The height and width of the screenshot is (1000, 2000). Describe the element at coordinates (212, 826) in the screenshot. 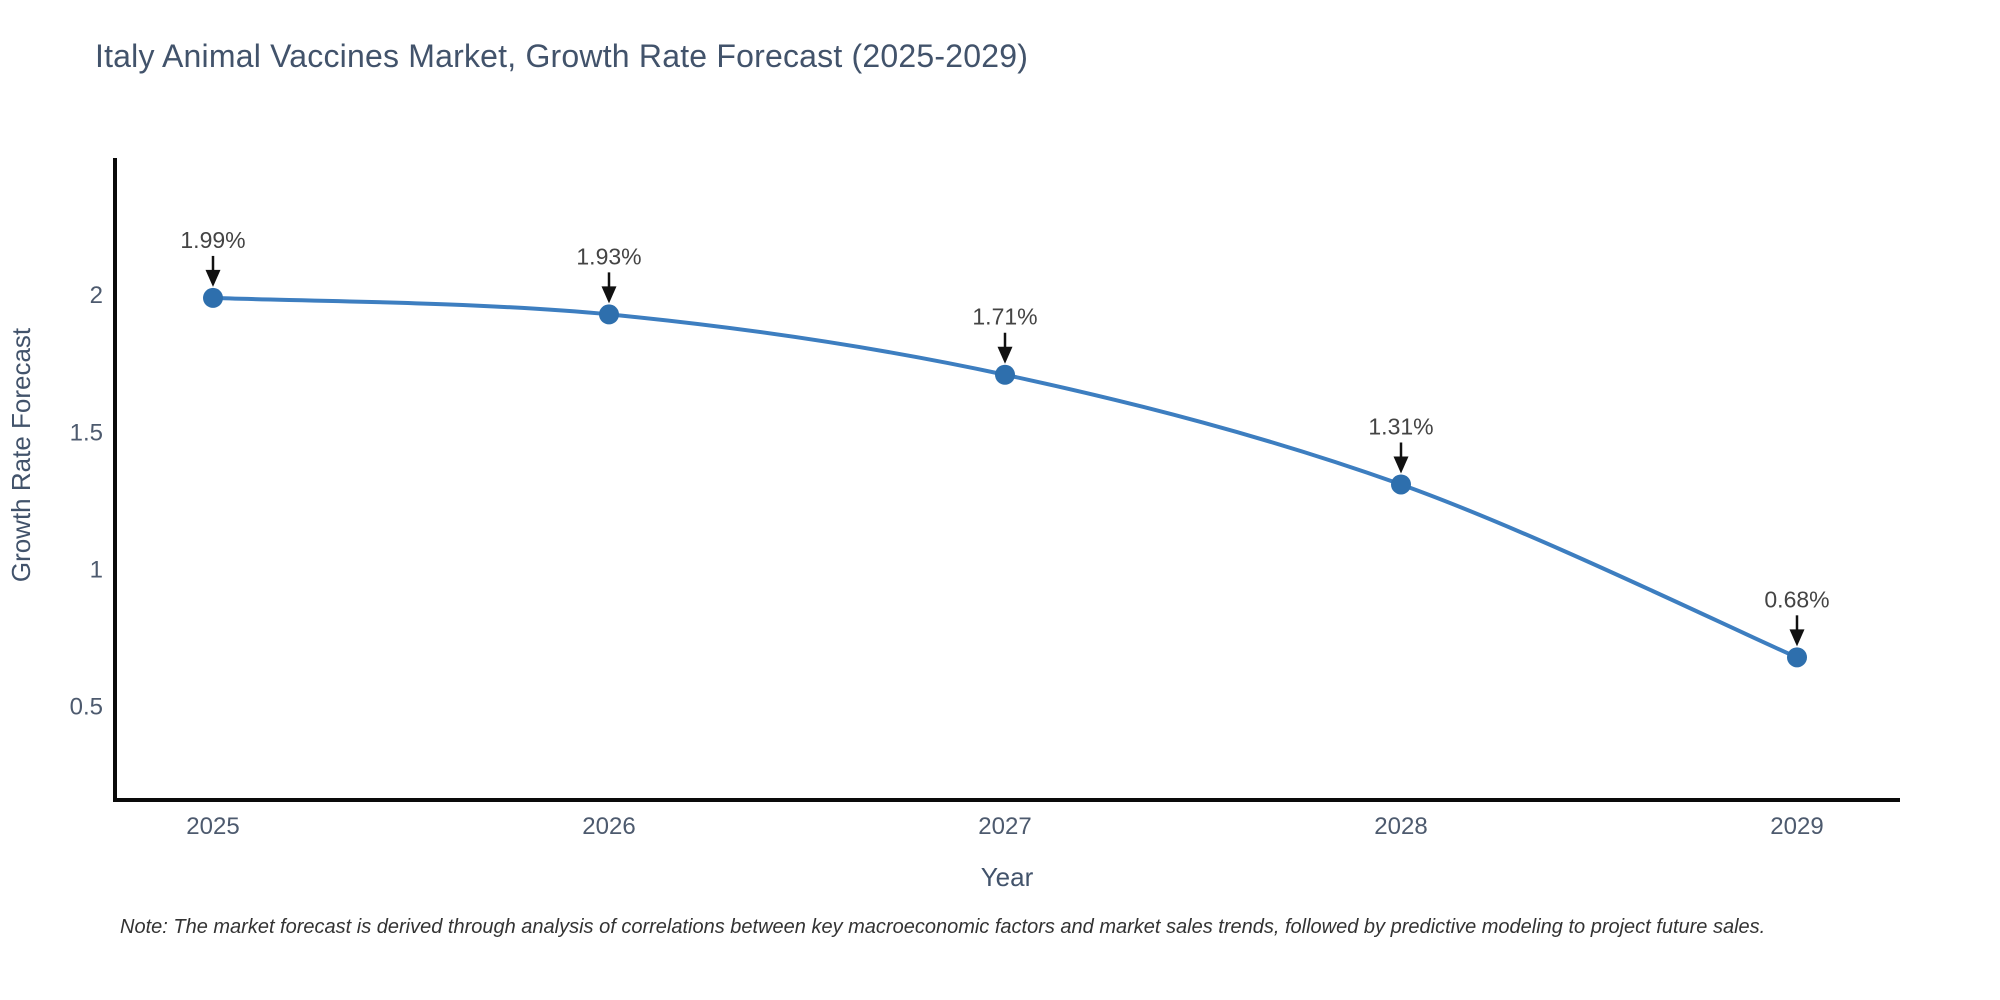

I see `x-tick-label: 2025` at that location.